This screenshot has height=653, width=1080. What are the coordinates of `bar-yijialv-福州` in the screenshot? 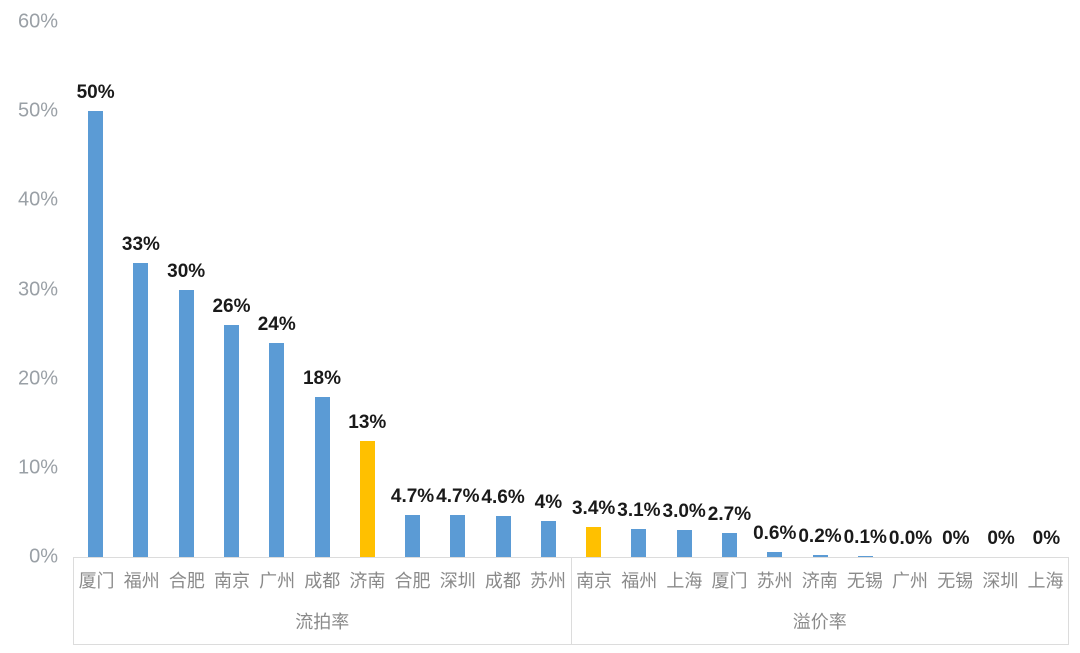 It's located at (639, 543).